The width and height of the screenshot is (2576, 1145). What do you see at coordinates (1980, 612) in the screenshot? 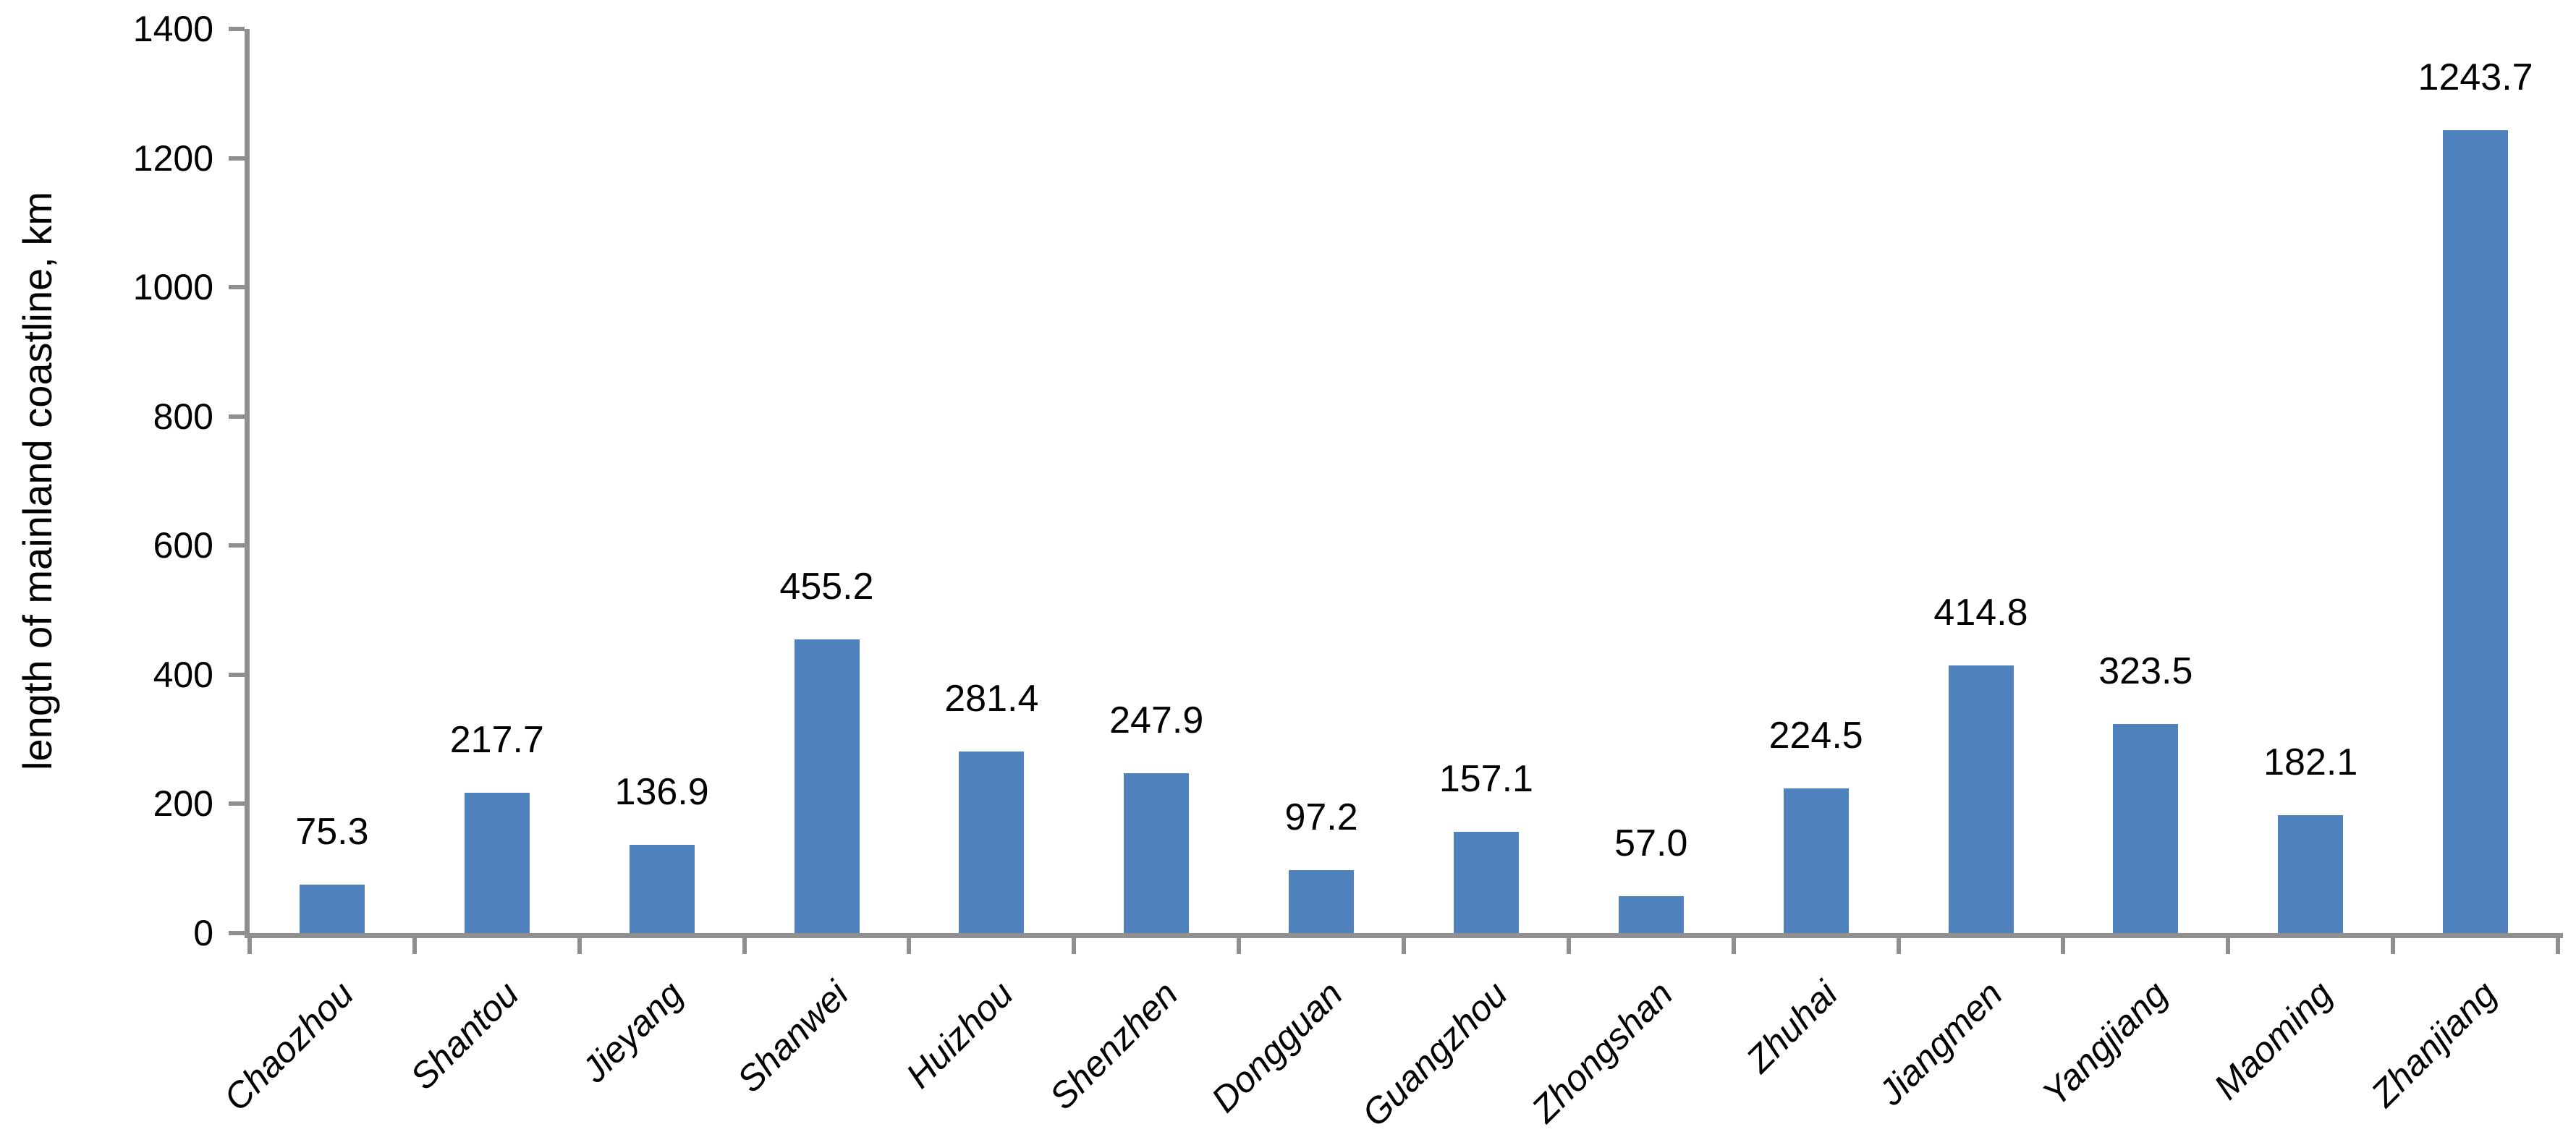
I see `bar-value-label: 414.8` at bounding box center [1980, 612].